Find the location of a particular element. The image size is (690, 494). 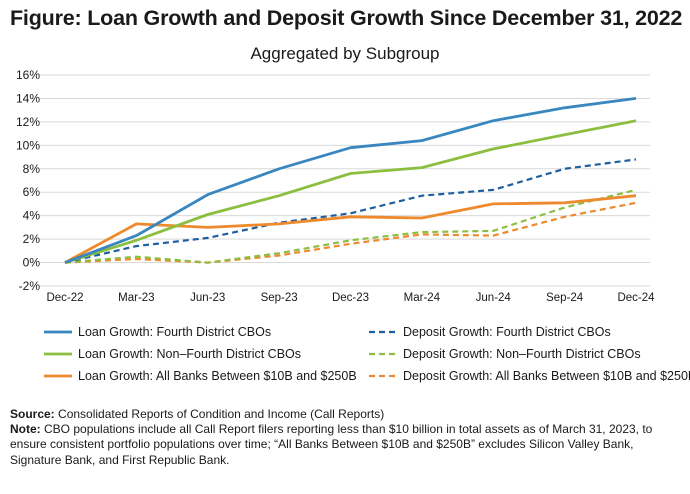

x-tick-label: Sep-23 is located at coordinates (279, 298).